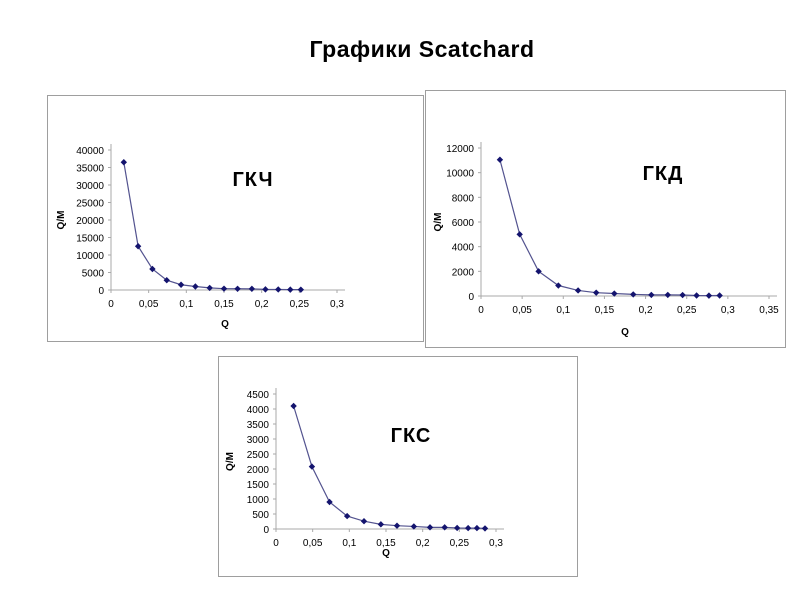  What do you see at coordinates (252, 180) in the screenshot?
I see `chart-title: ГКЧ` at bounding box center [252, 180].